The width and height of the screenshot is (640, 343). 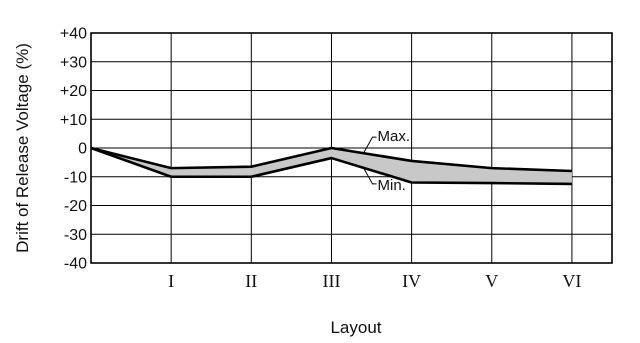 What do you see at coordinates (411, 281) in the screenshot?
I see `x-tick-label: IV` at bounding box center [411, 281].